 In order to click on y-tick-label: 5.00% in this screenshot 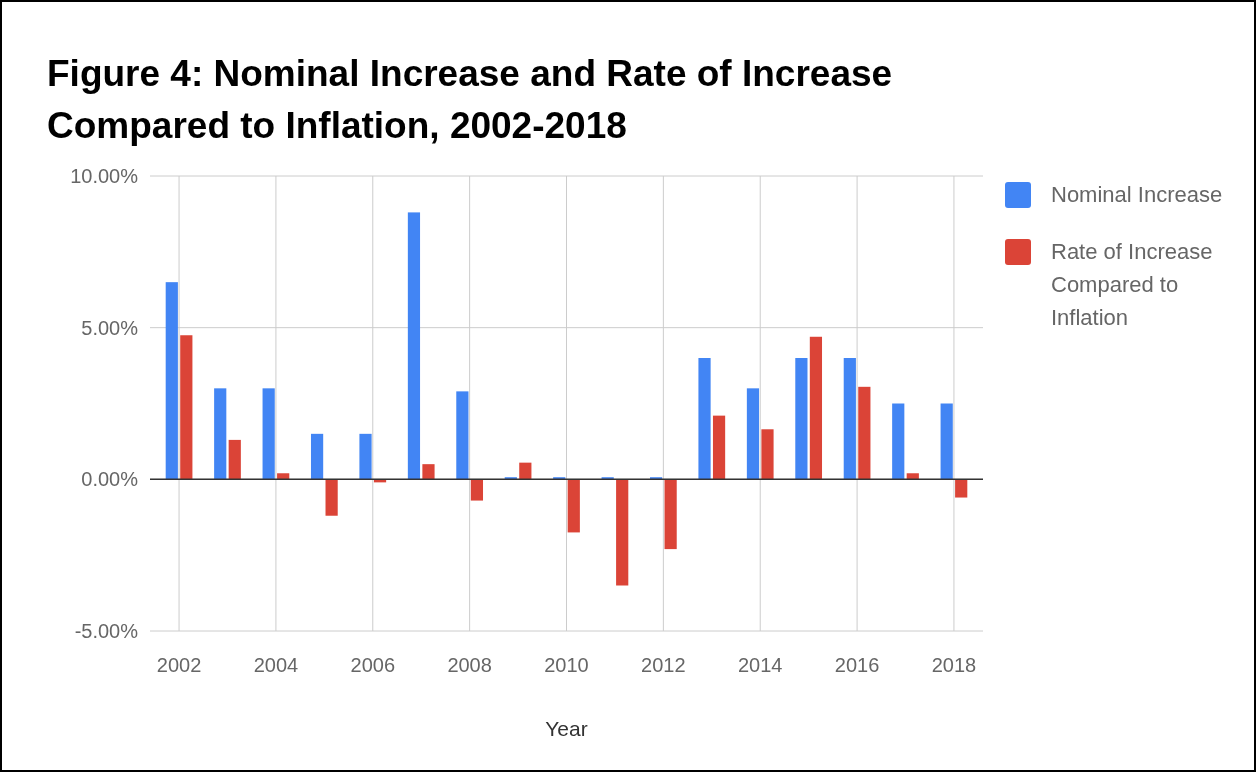, I will do `click(110, 327)`.